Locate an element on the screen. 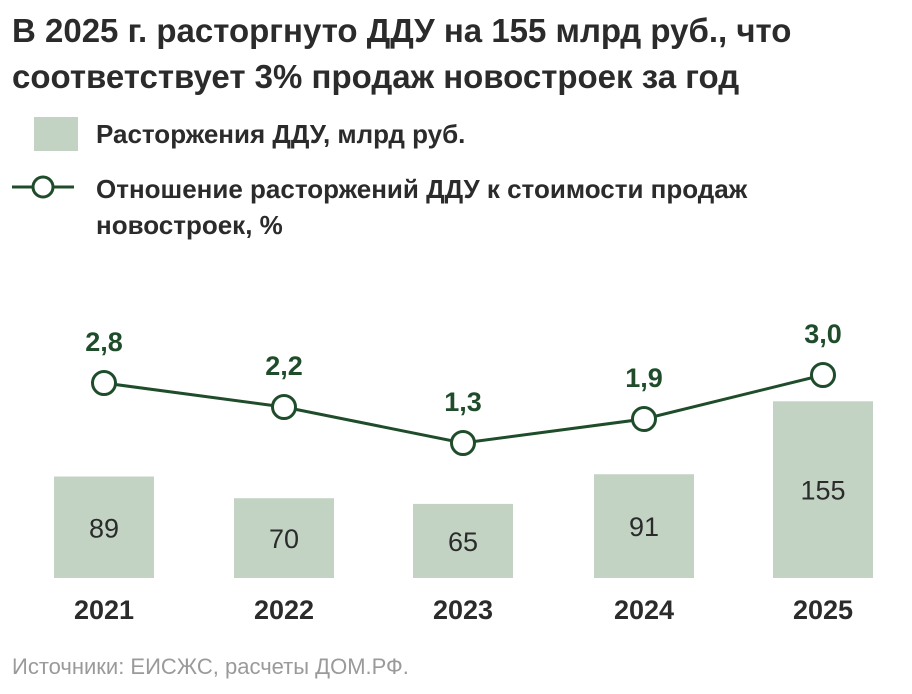 The width and height of the screenshot is (912, 694). legend-line-icon is located at coordinates (43, 187).